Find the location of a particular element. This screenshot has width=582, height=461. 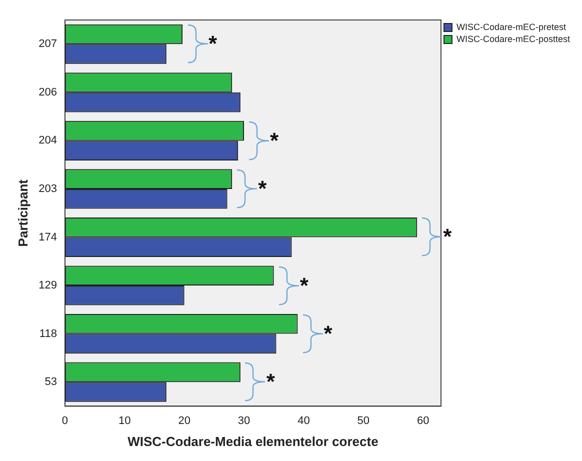

legend-label: WISC-Codare-mEC-posttest is located at coordinates (513, 39).